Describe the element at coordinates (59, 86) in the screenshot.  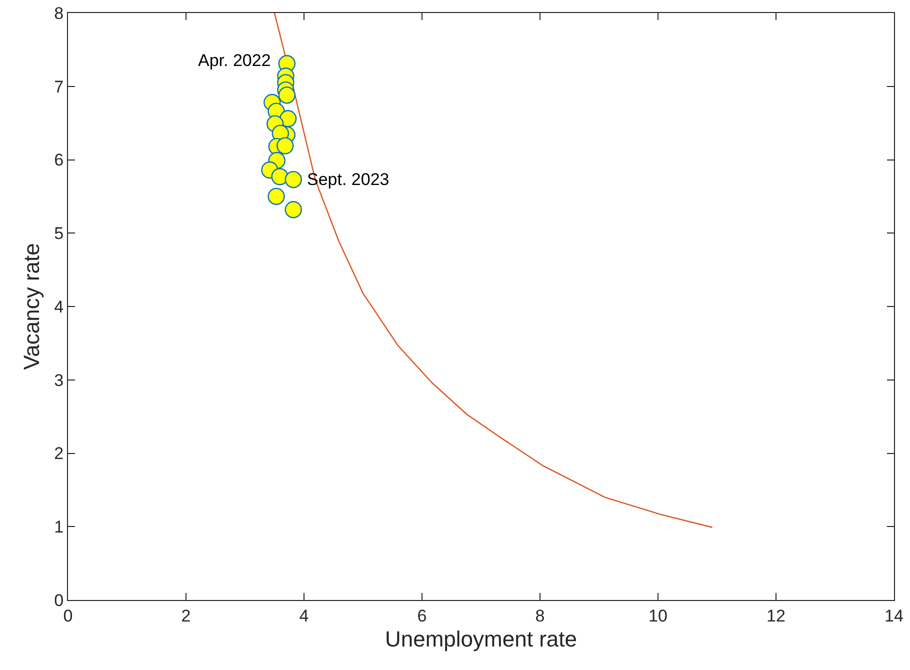
I see `y-tick-label: 7` at that location.